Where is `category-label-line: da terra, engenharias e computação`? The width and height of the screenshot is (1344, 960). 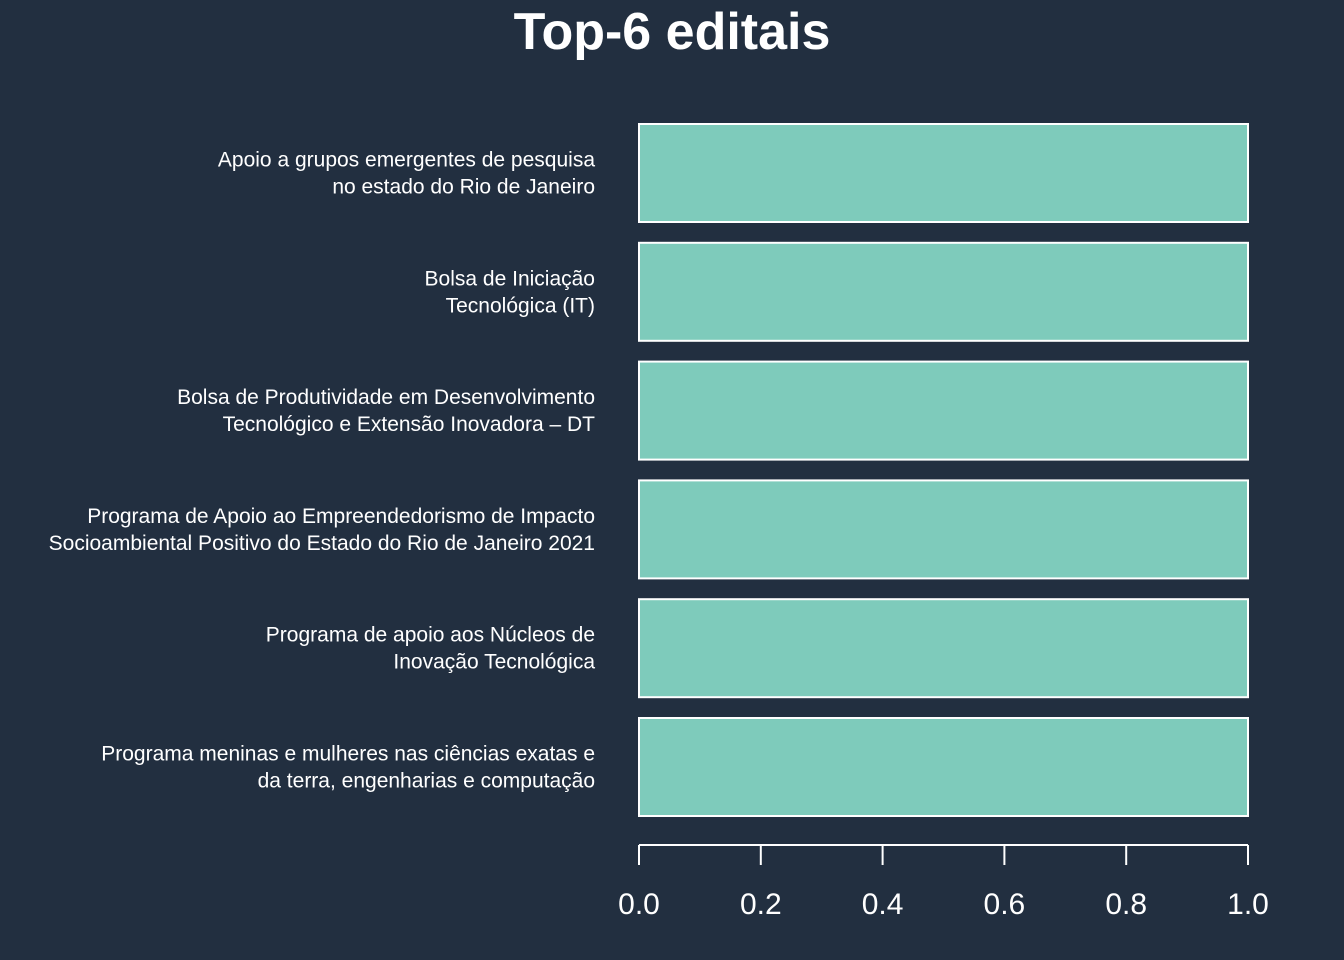 category-label-line: da terra, engenharias e computação is located at coordinates (426, 781).